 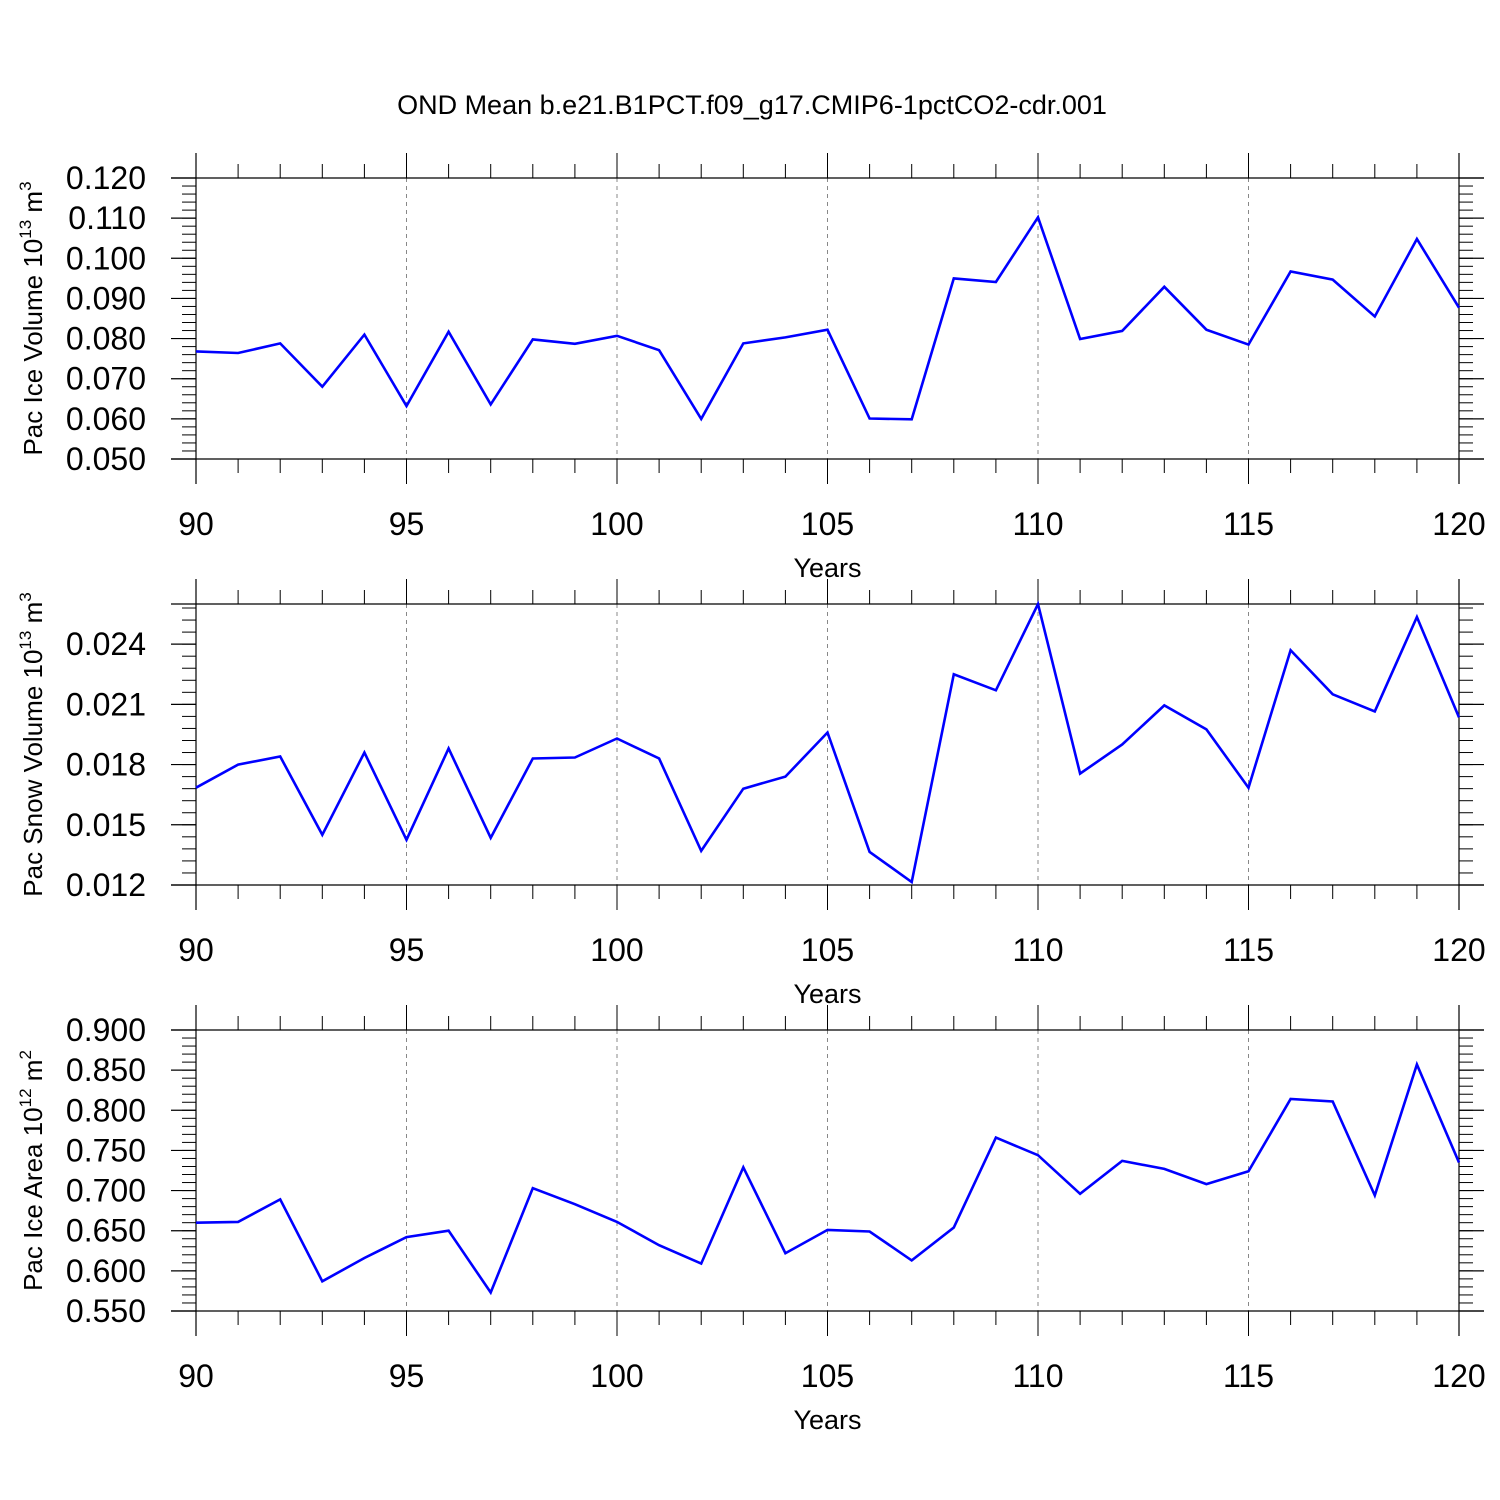 I want to click on y-tick-label: 0.080, so click(x=106, y=339).